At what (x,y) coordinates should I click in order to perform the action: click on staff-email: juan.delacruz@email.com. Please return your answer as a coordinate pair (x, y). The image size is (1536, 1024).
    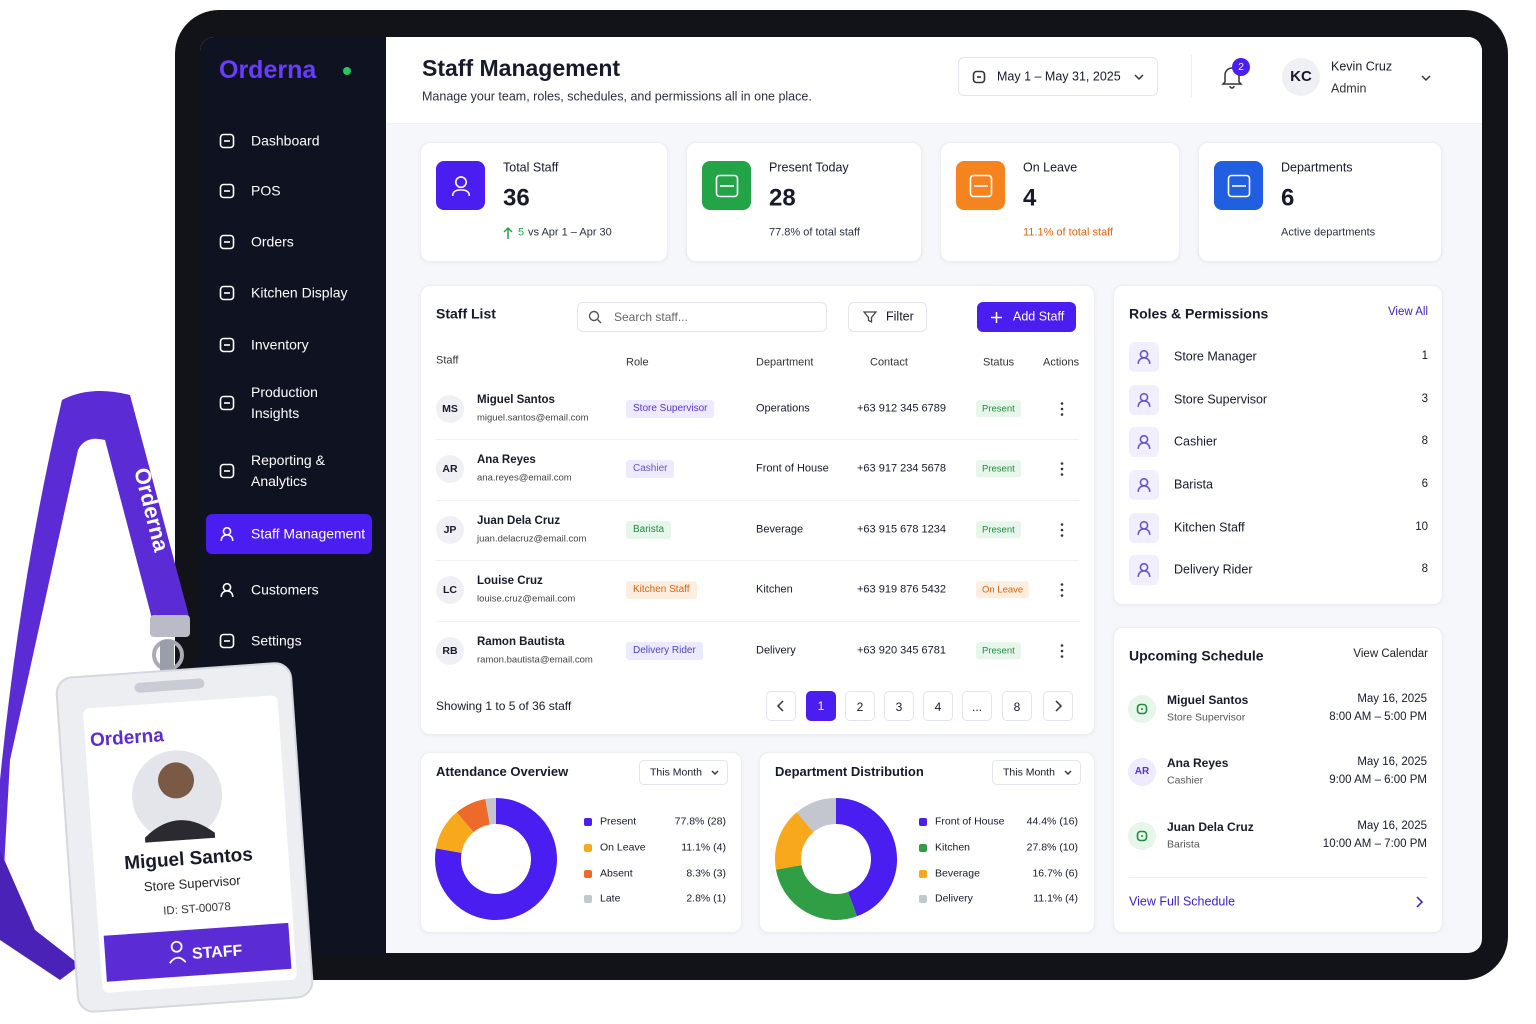
    Looking at the image, I should click on (532, 539).